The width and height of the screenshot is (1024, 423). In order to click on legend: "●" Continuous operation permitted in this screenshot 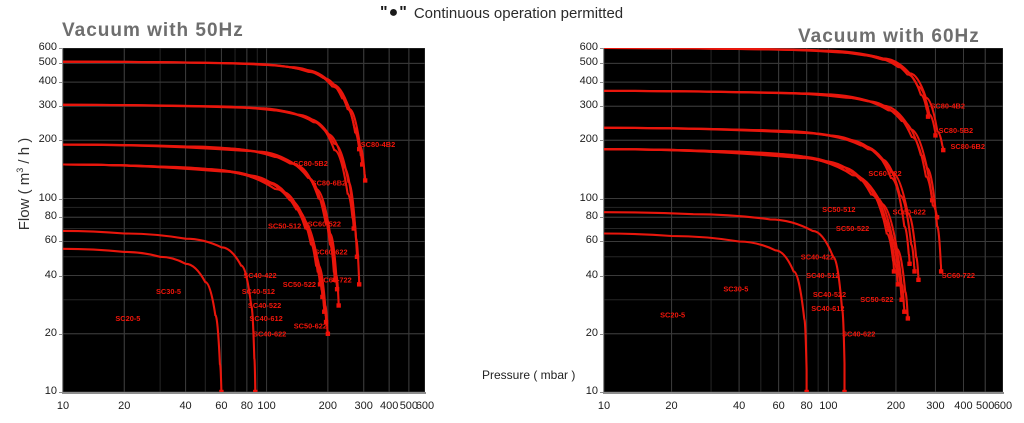, I will do `click(501, 13)`.